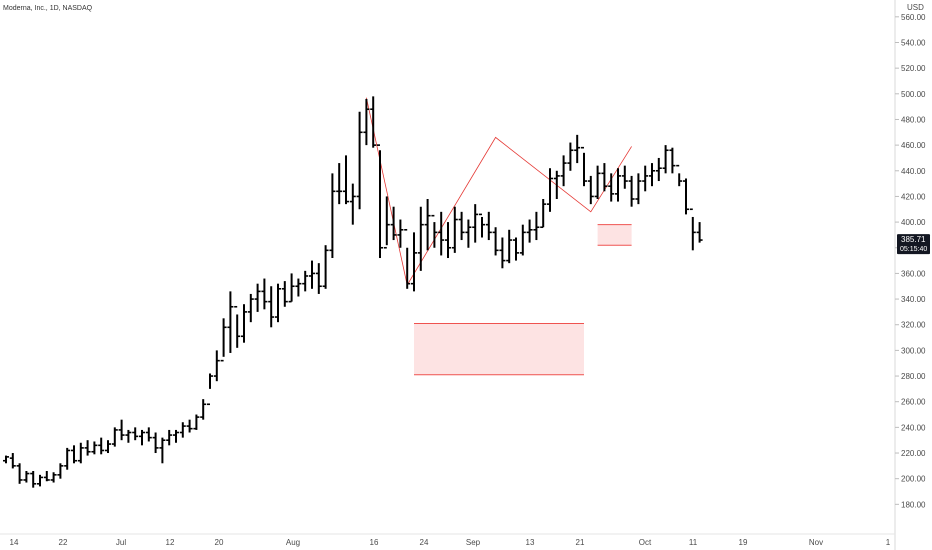 The width and height of the screenshot is (932, 550). I want to click on y-tick-label: 560.00, so click(913, 17).